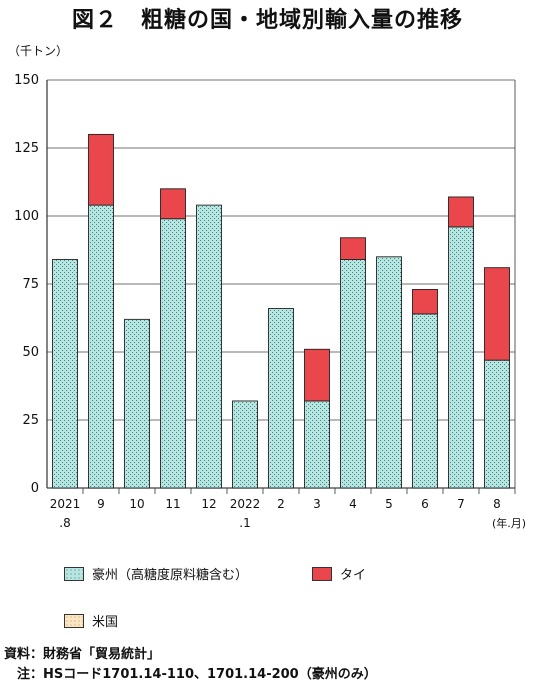  I want to click on x-tick-label-8: 4, so click(353, 504).